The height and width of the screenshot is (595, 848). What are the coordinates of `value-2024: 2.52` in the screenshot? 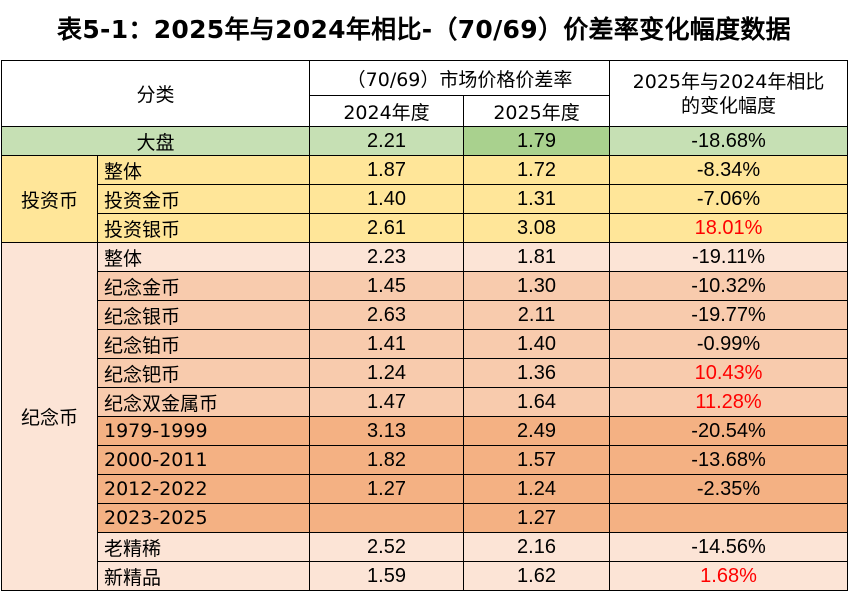 It's located at (387, 547).